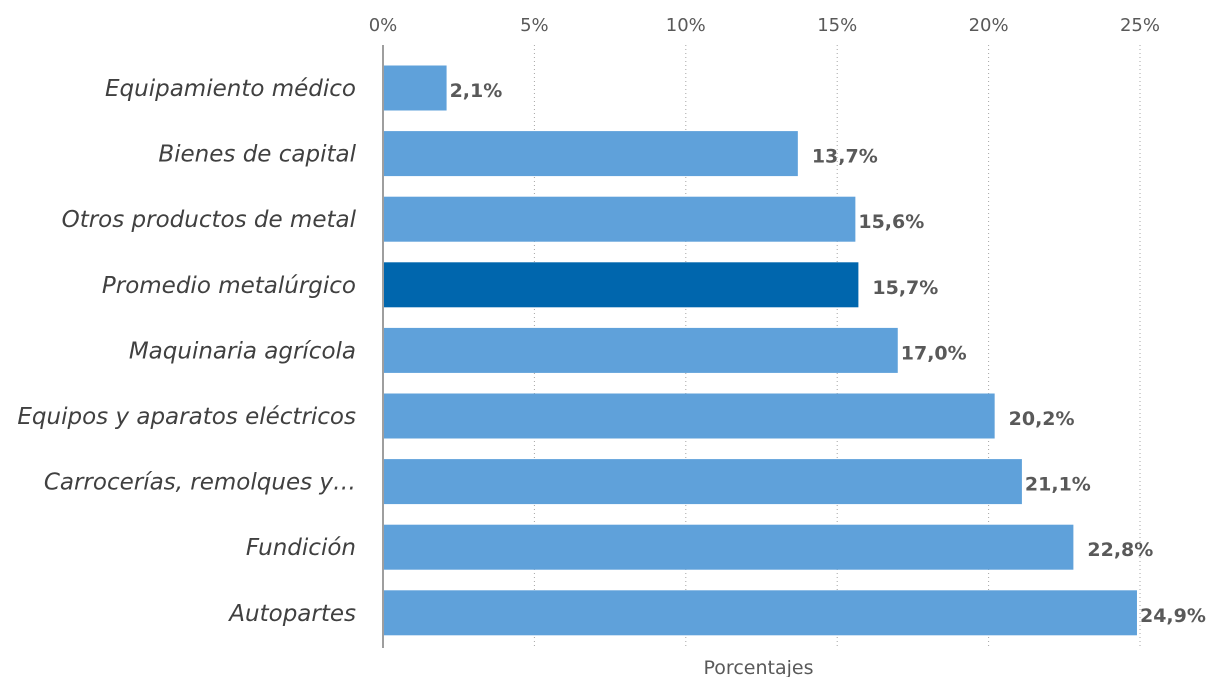 Image resolution: width=1210 pixels, height=677 pixels. I want to click on category-label: Fundición, so click(301, 548).